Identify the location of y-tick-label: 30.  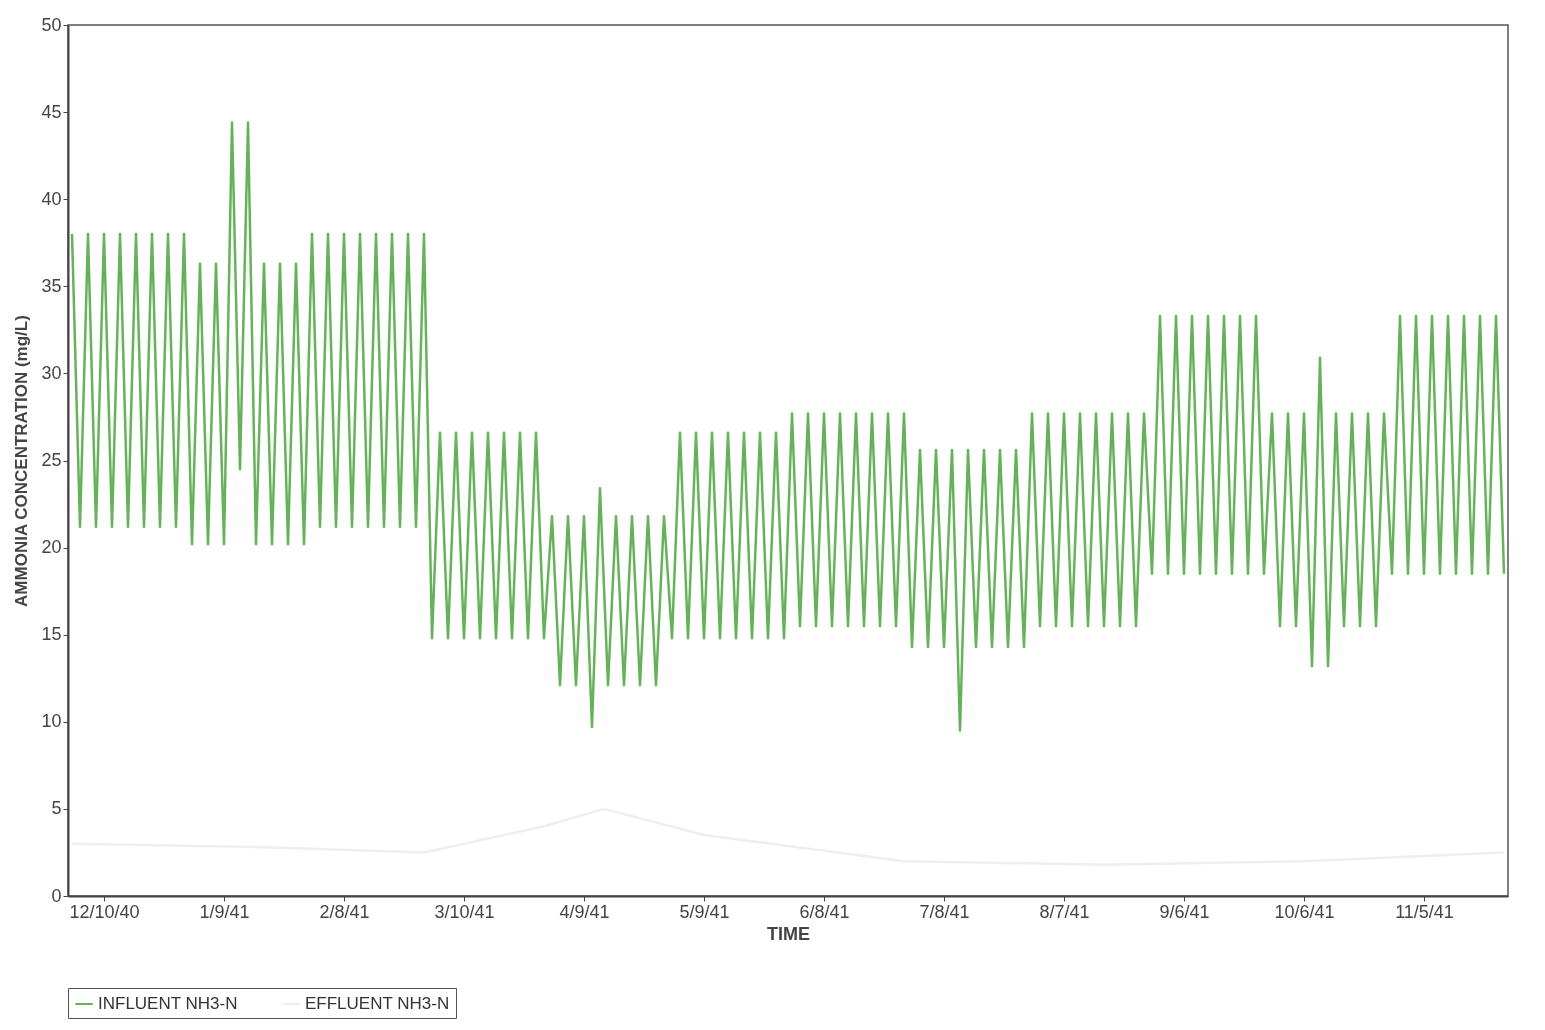
(51, 372).